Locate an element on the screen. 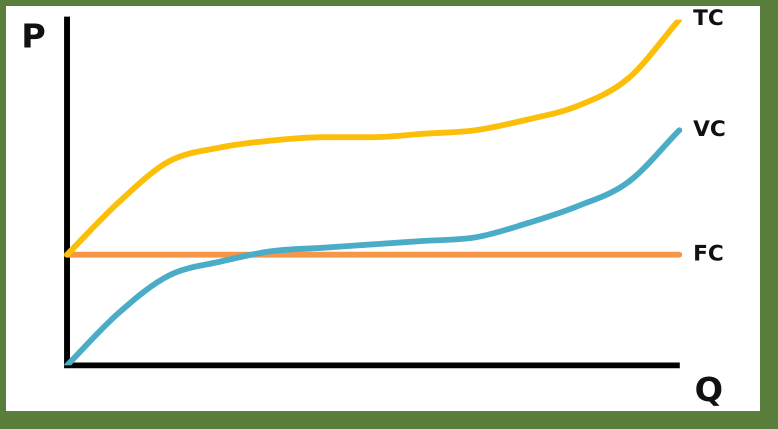 This screenshot has width=778, height=429. series-label: TC is located at coordinates (708, 19).